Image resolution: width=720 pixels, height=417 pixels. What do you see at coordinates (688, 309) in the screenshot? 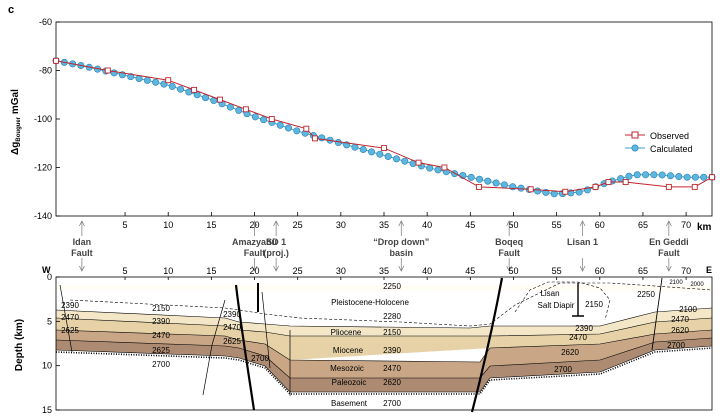
I see `density-label: 2100` at bounding box center [688, 309].